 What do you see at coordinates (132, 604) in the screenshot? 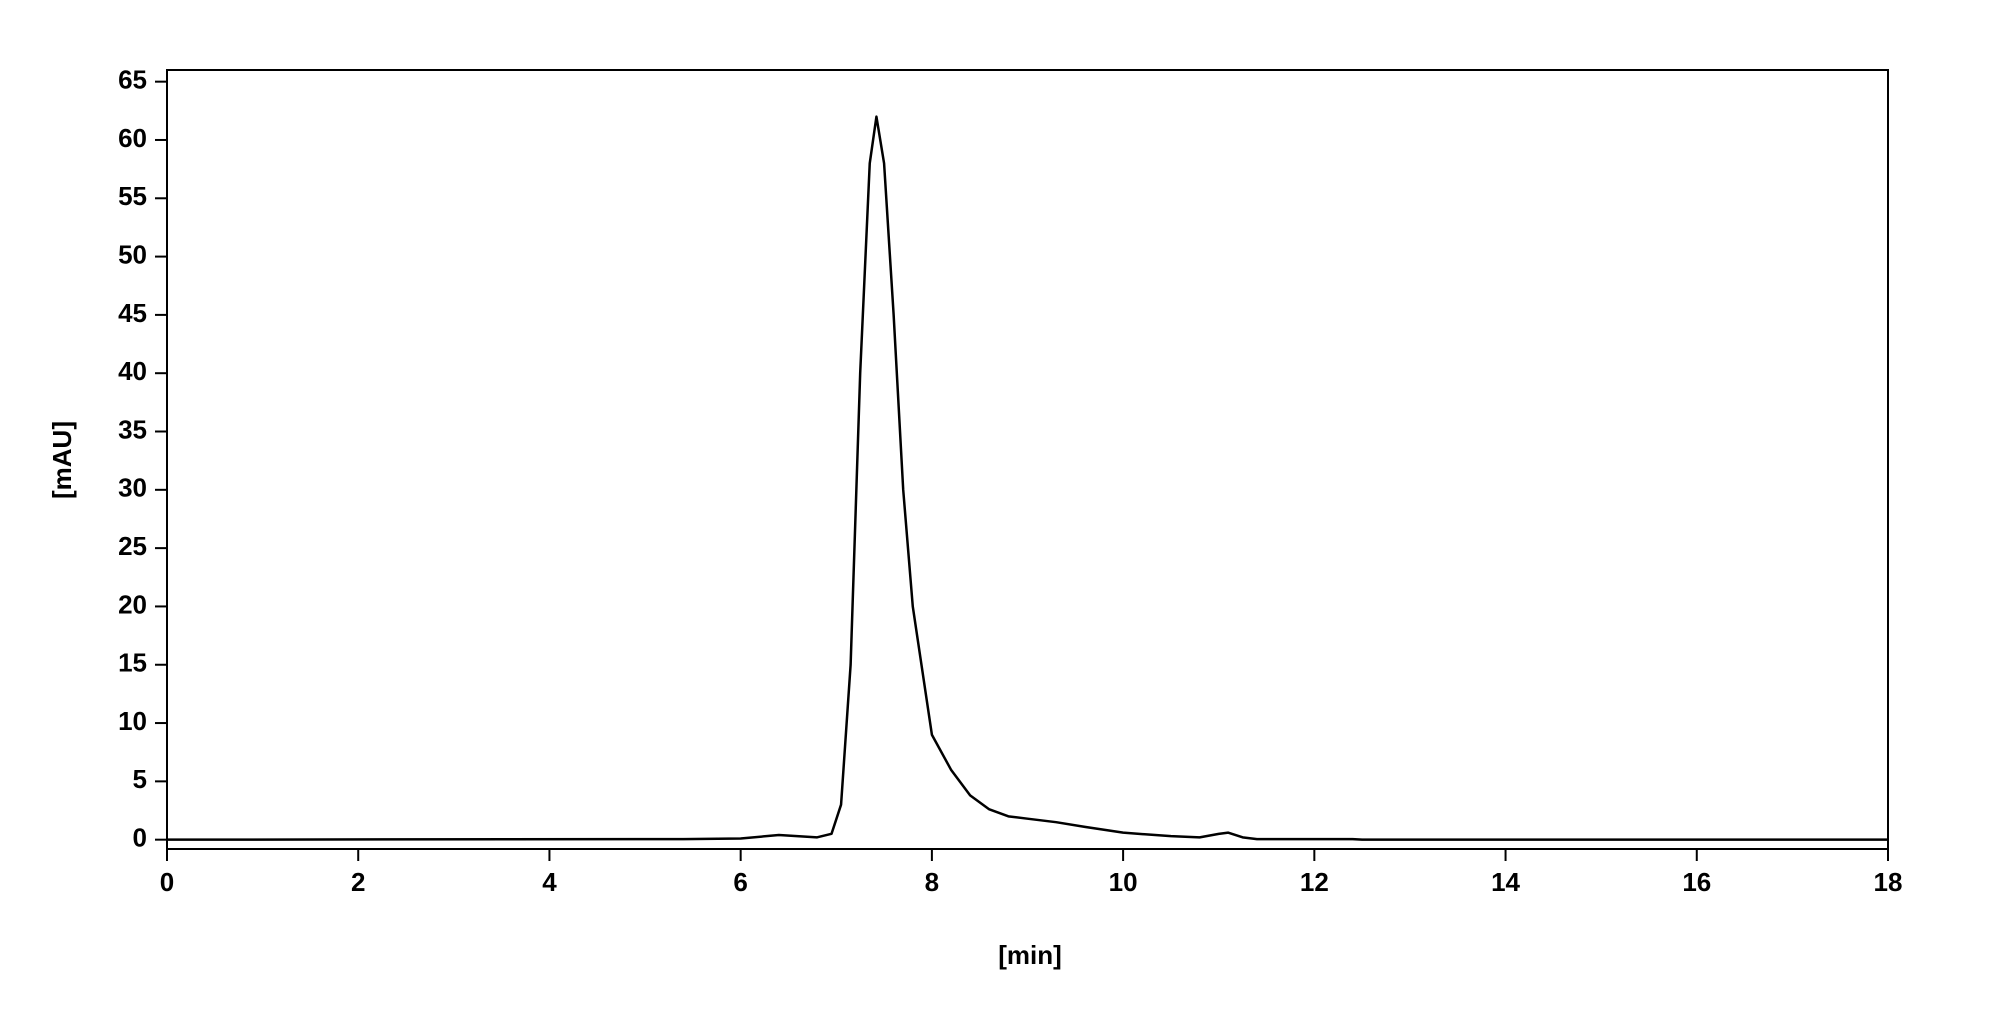
I see `y-tick-label: 20` at bounding box center [132, 604].